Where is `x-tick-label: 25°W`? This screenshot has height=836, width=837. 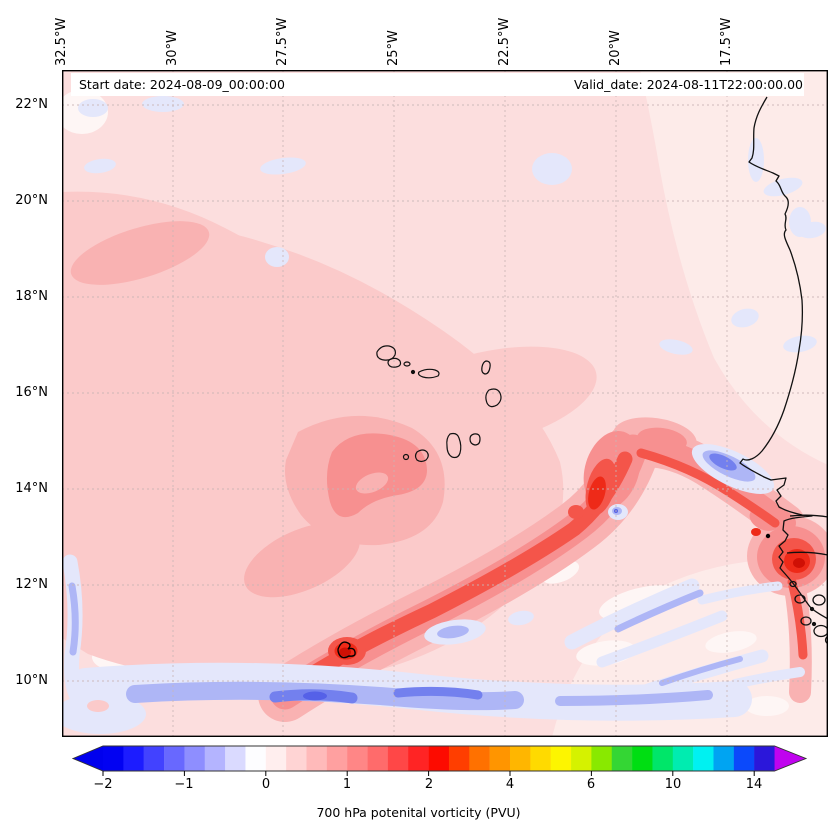
x-tick-label: 25°W is located at coordinates (393, 48).